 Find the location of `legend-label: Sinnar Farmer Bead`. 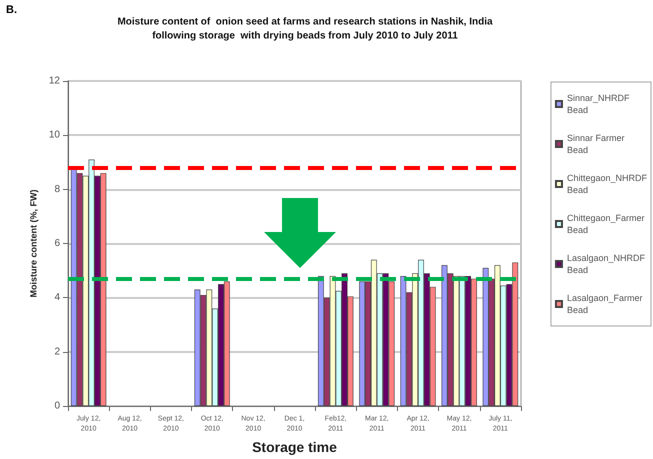

legend-label: Sinnar Farmer Bead is located at coordinates (595, 144).